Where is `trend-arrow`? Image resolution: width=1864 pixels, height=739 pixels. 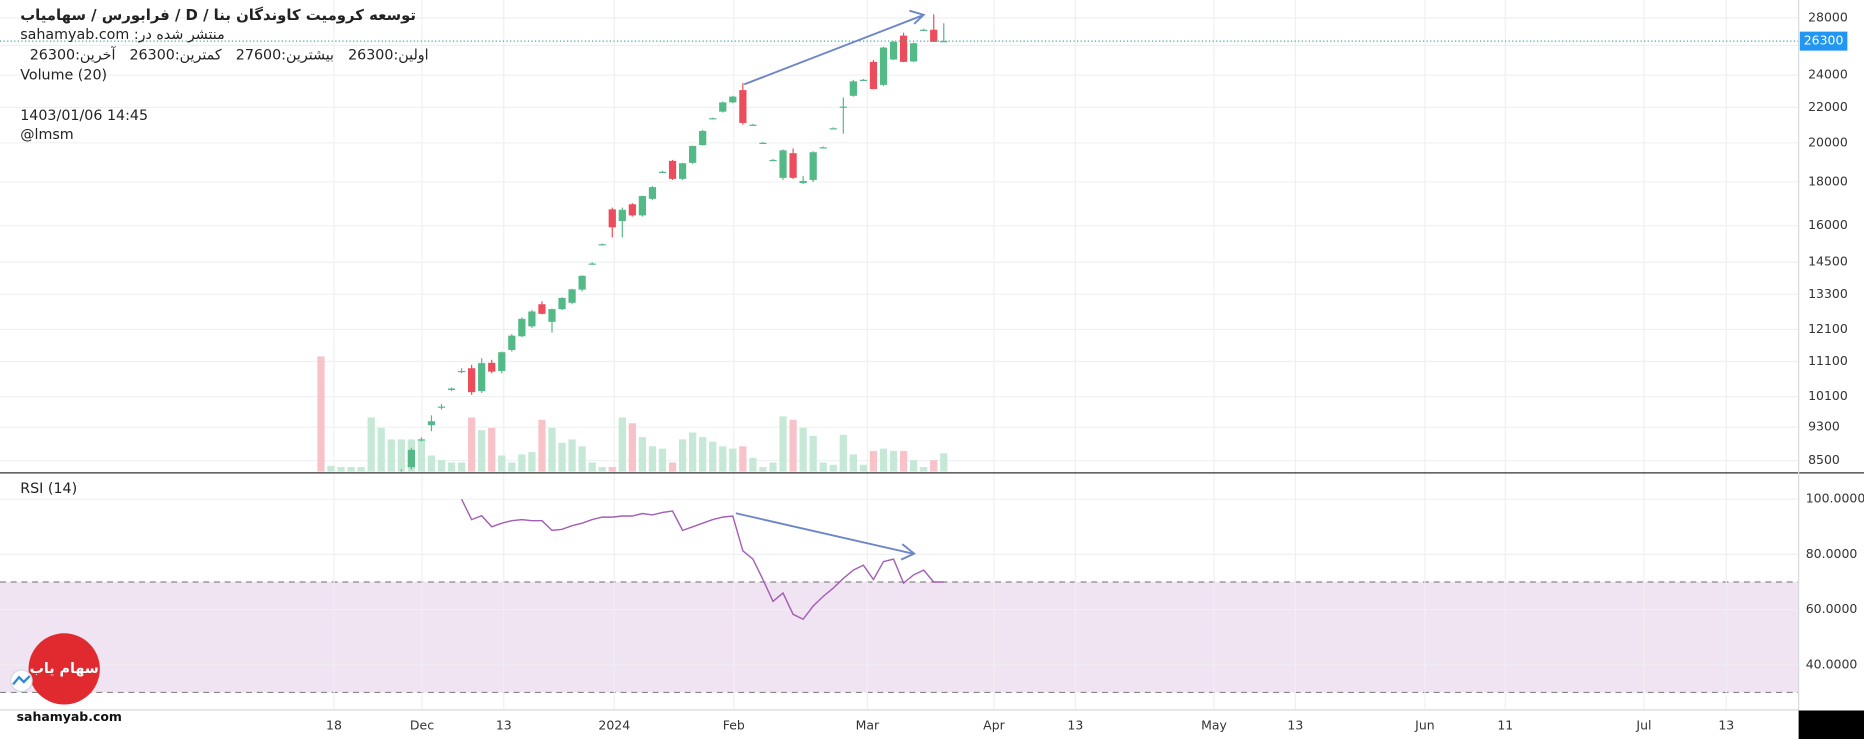 trend-arrow is located at coordinates (834, 47).